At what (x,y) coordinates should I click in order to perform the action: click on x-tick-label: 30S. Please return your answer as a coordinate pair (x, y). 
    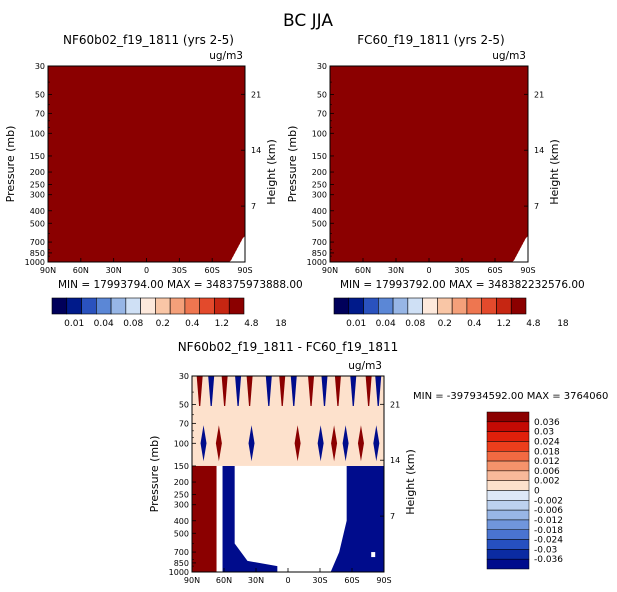
    Looking at the image, I should click on (461, 270).